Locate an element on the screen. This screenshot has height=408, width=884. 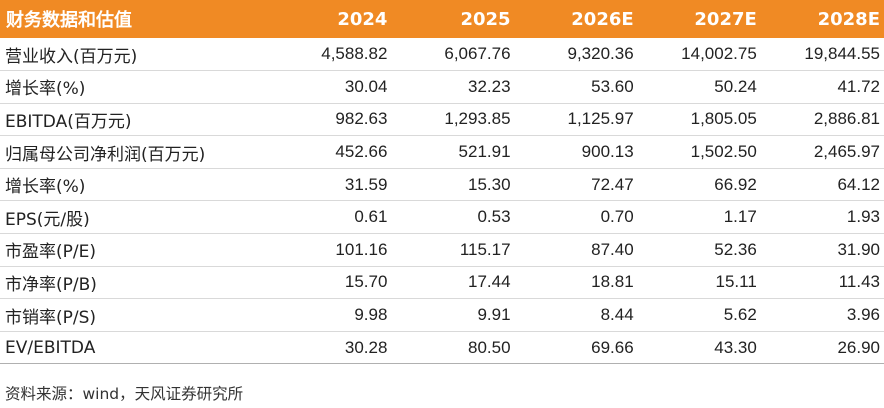
row-label: EV/EBITDA is located at coordinates (50, 347).